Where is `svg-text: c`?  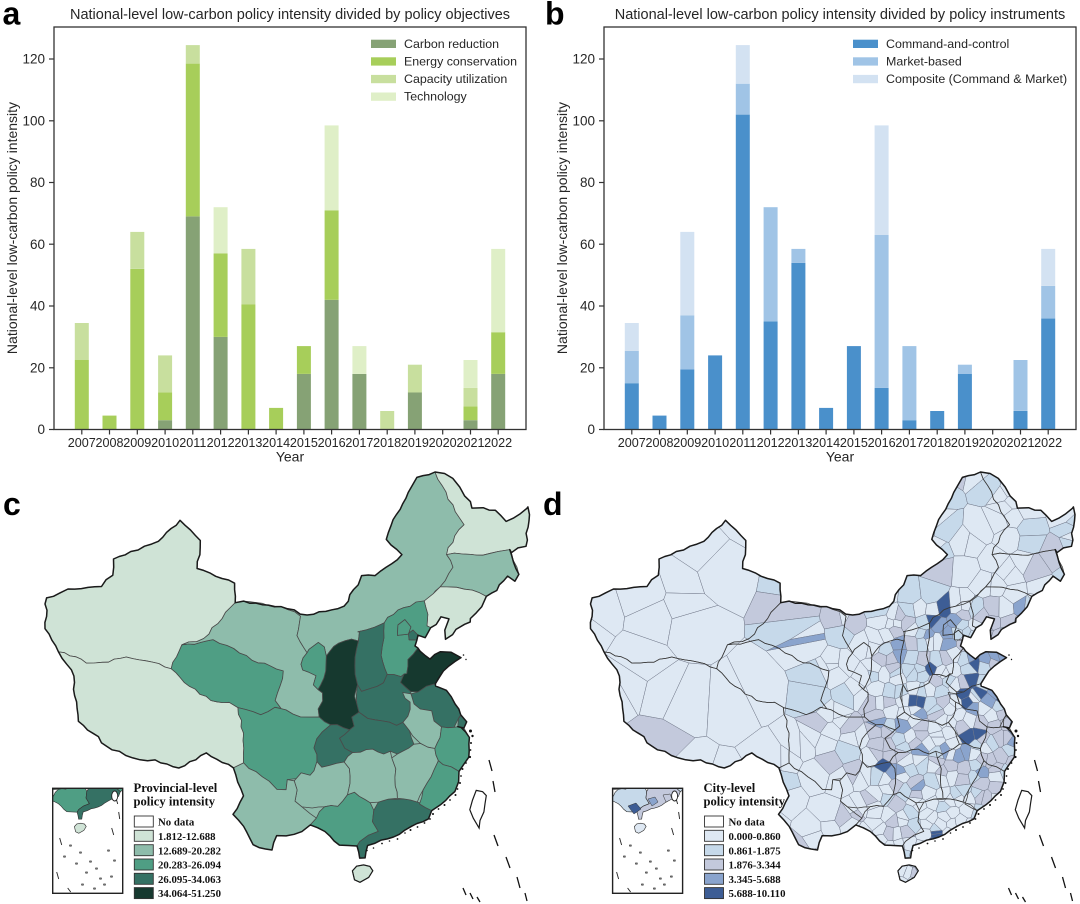
svg-text: c is located at coordinates (12, 504).